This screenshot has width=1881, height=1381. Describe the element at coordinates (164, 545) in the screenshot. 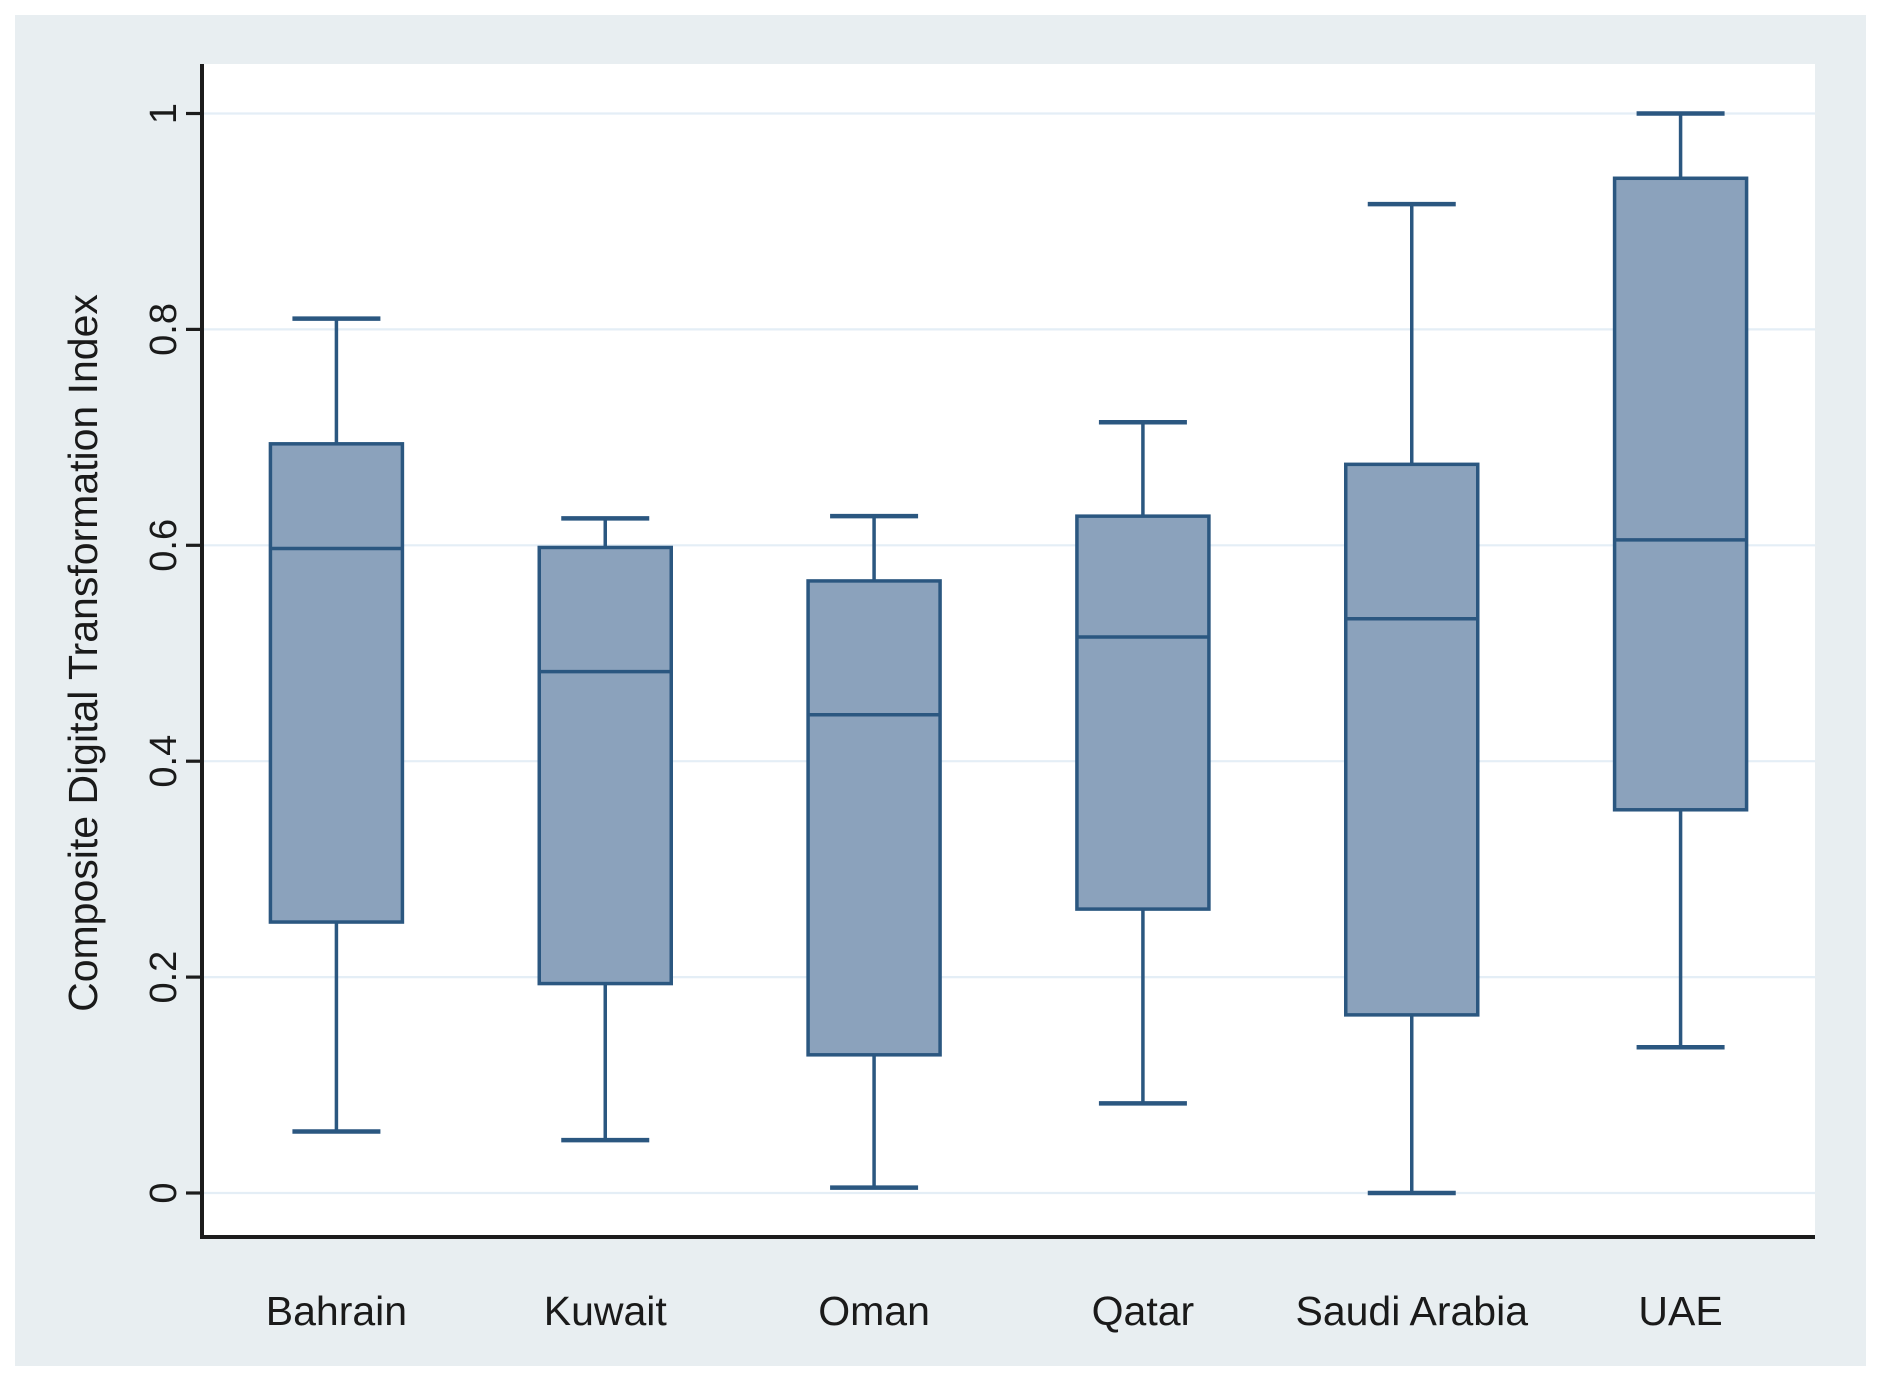

I see `y-tick-label-0-6: 0.6` at that location.